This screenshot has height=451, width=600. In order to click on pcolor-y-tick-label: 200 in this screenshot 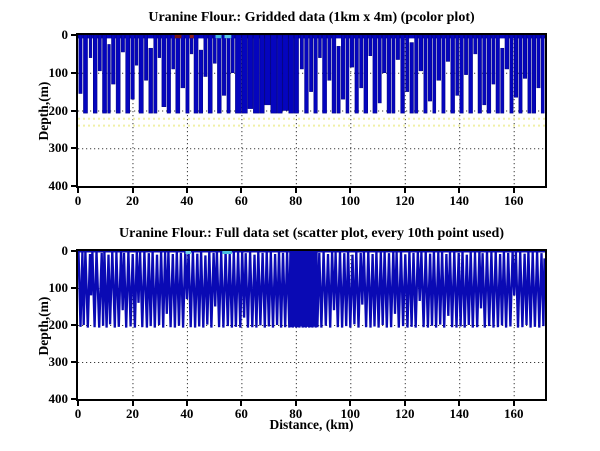, I will do `click(58, 110)`.